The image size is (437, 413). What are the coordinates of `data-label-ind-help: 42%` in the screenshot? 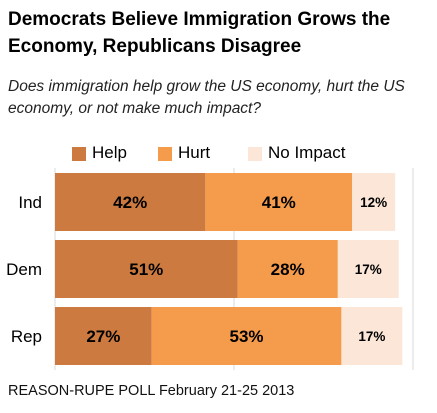 It's located at (130, 202).